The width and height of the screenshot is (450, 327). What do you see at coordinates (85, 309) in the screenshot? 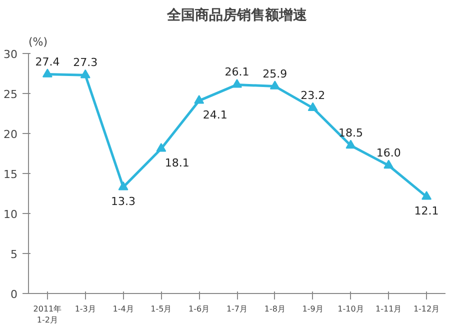
I see `x-tick-label: 1-3月` at bounding box center [85, 309].